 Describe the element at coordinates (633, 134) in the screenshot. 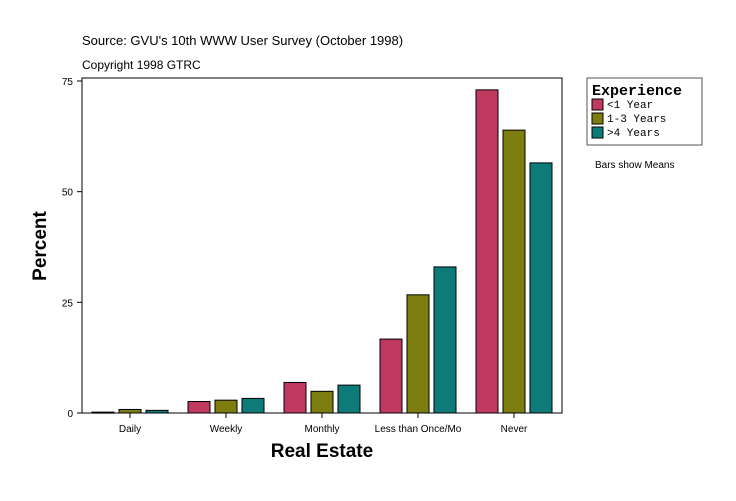

I see `legend-label: >4 Years` at that location.